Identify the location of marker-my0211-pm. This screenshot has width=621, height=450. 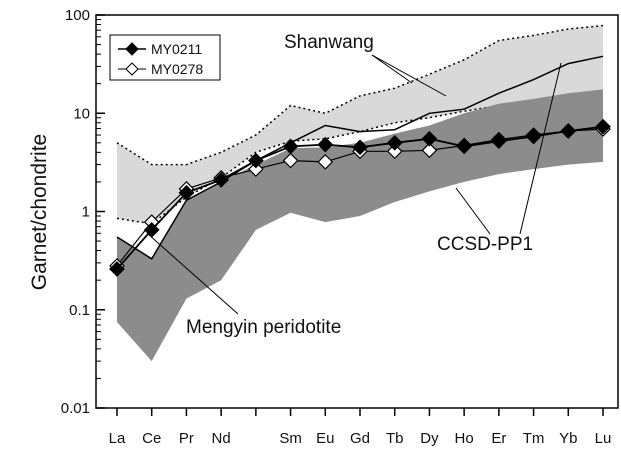
(256, 160).